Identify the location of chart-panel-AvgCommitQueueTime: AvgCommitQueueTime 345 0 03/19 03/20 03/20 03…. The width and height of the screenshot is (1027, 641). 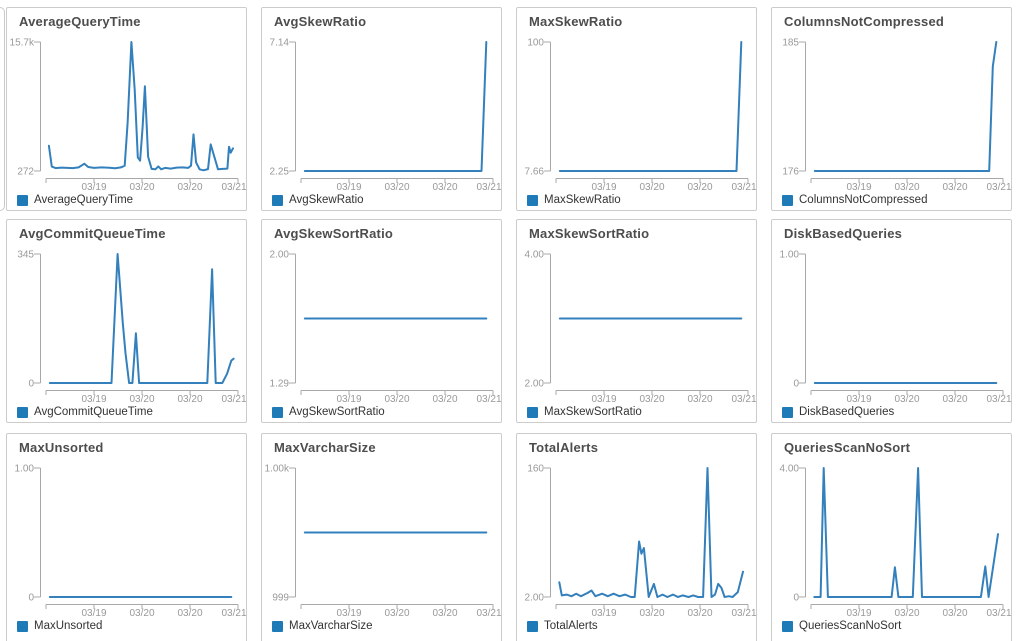
(126, 321).